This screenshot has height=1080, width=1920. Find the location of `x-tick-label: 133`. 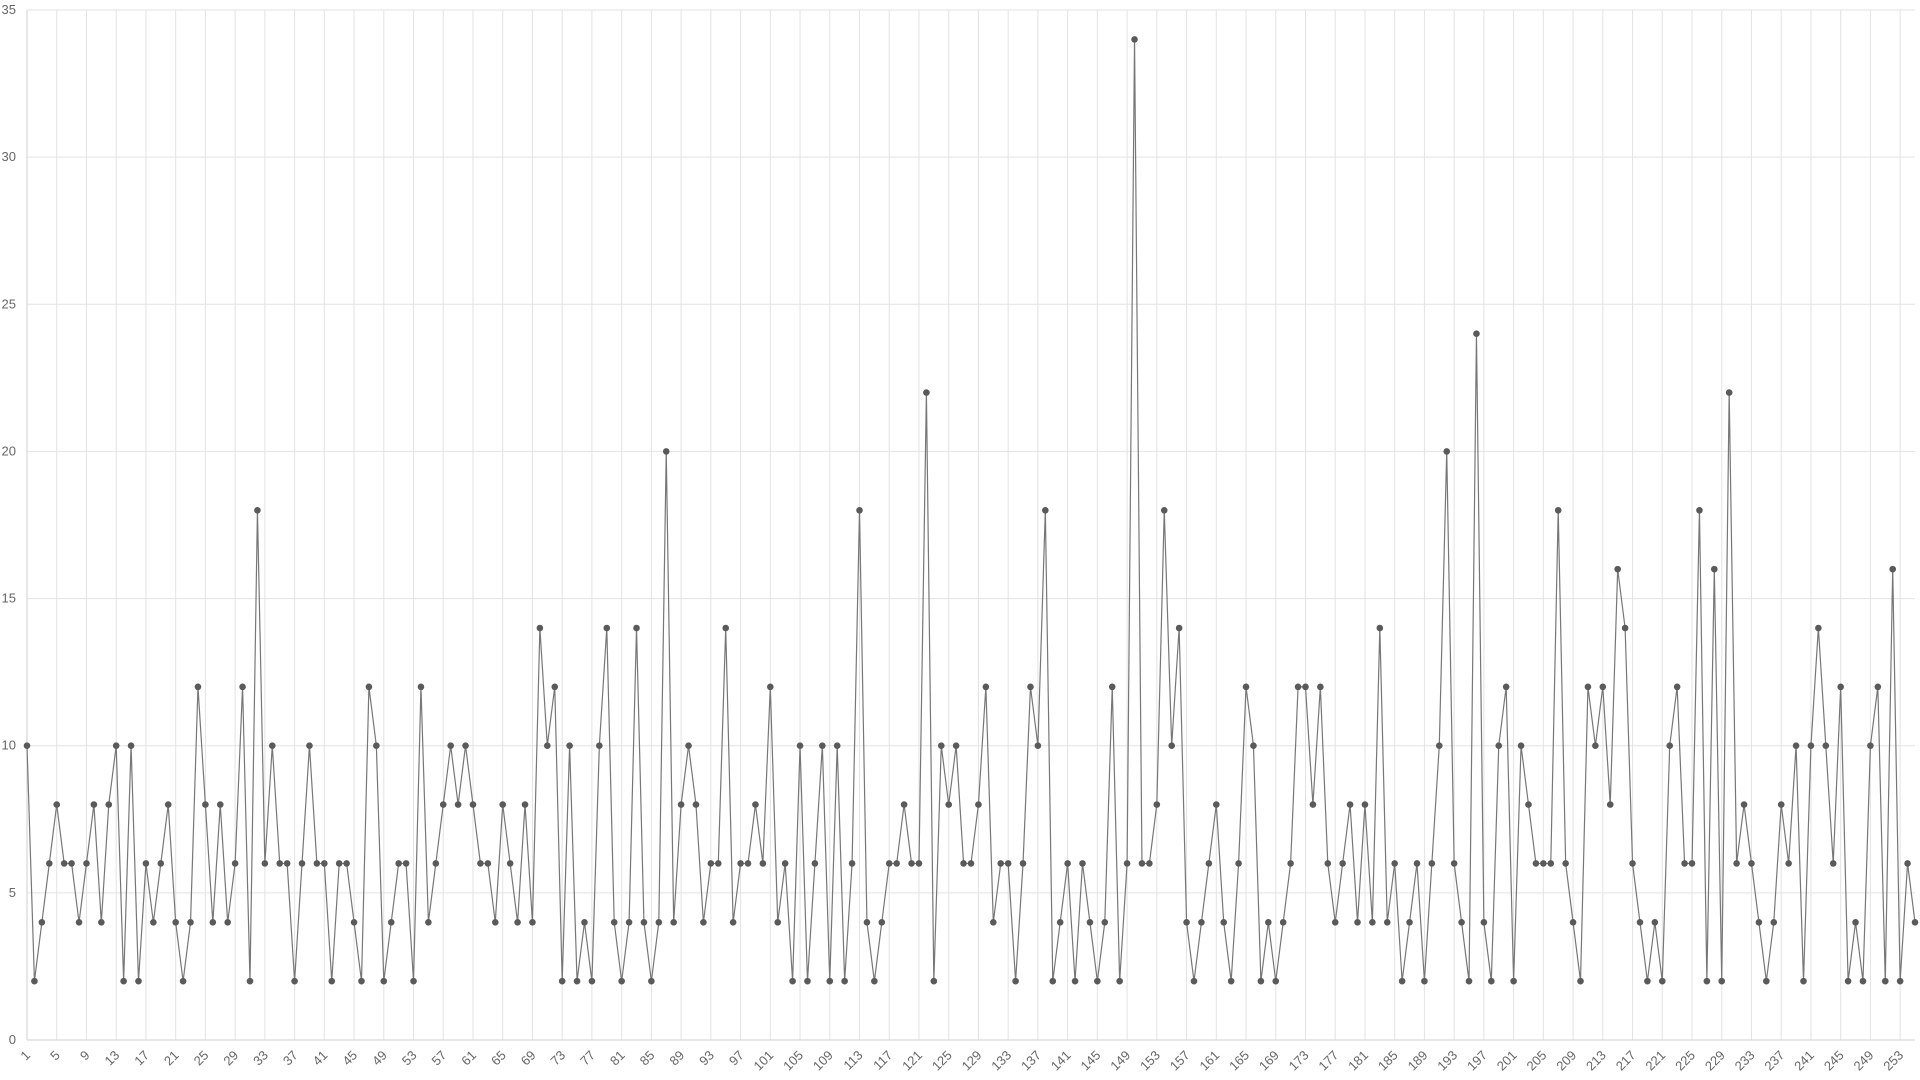

x-tick-label: 133 is located at coordinates (1001, 1061).